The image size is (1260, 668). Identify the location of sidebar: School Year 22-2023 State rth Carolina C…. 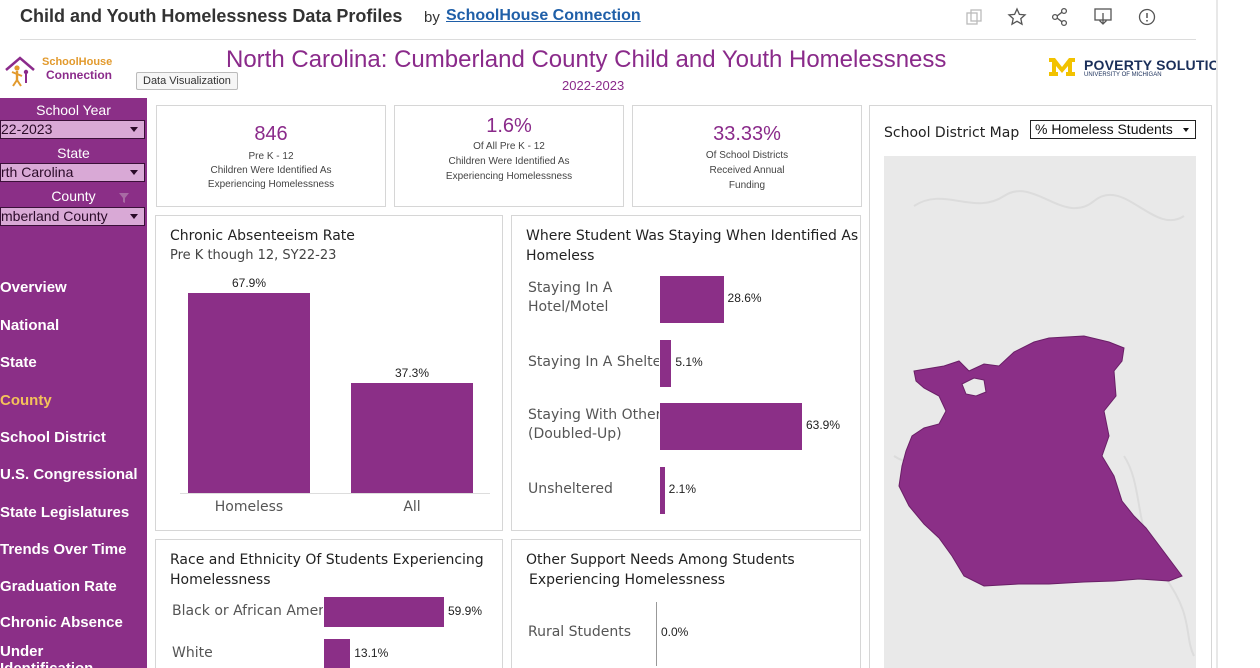
(73, 383).